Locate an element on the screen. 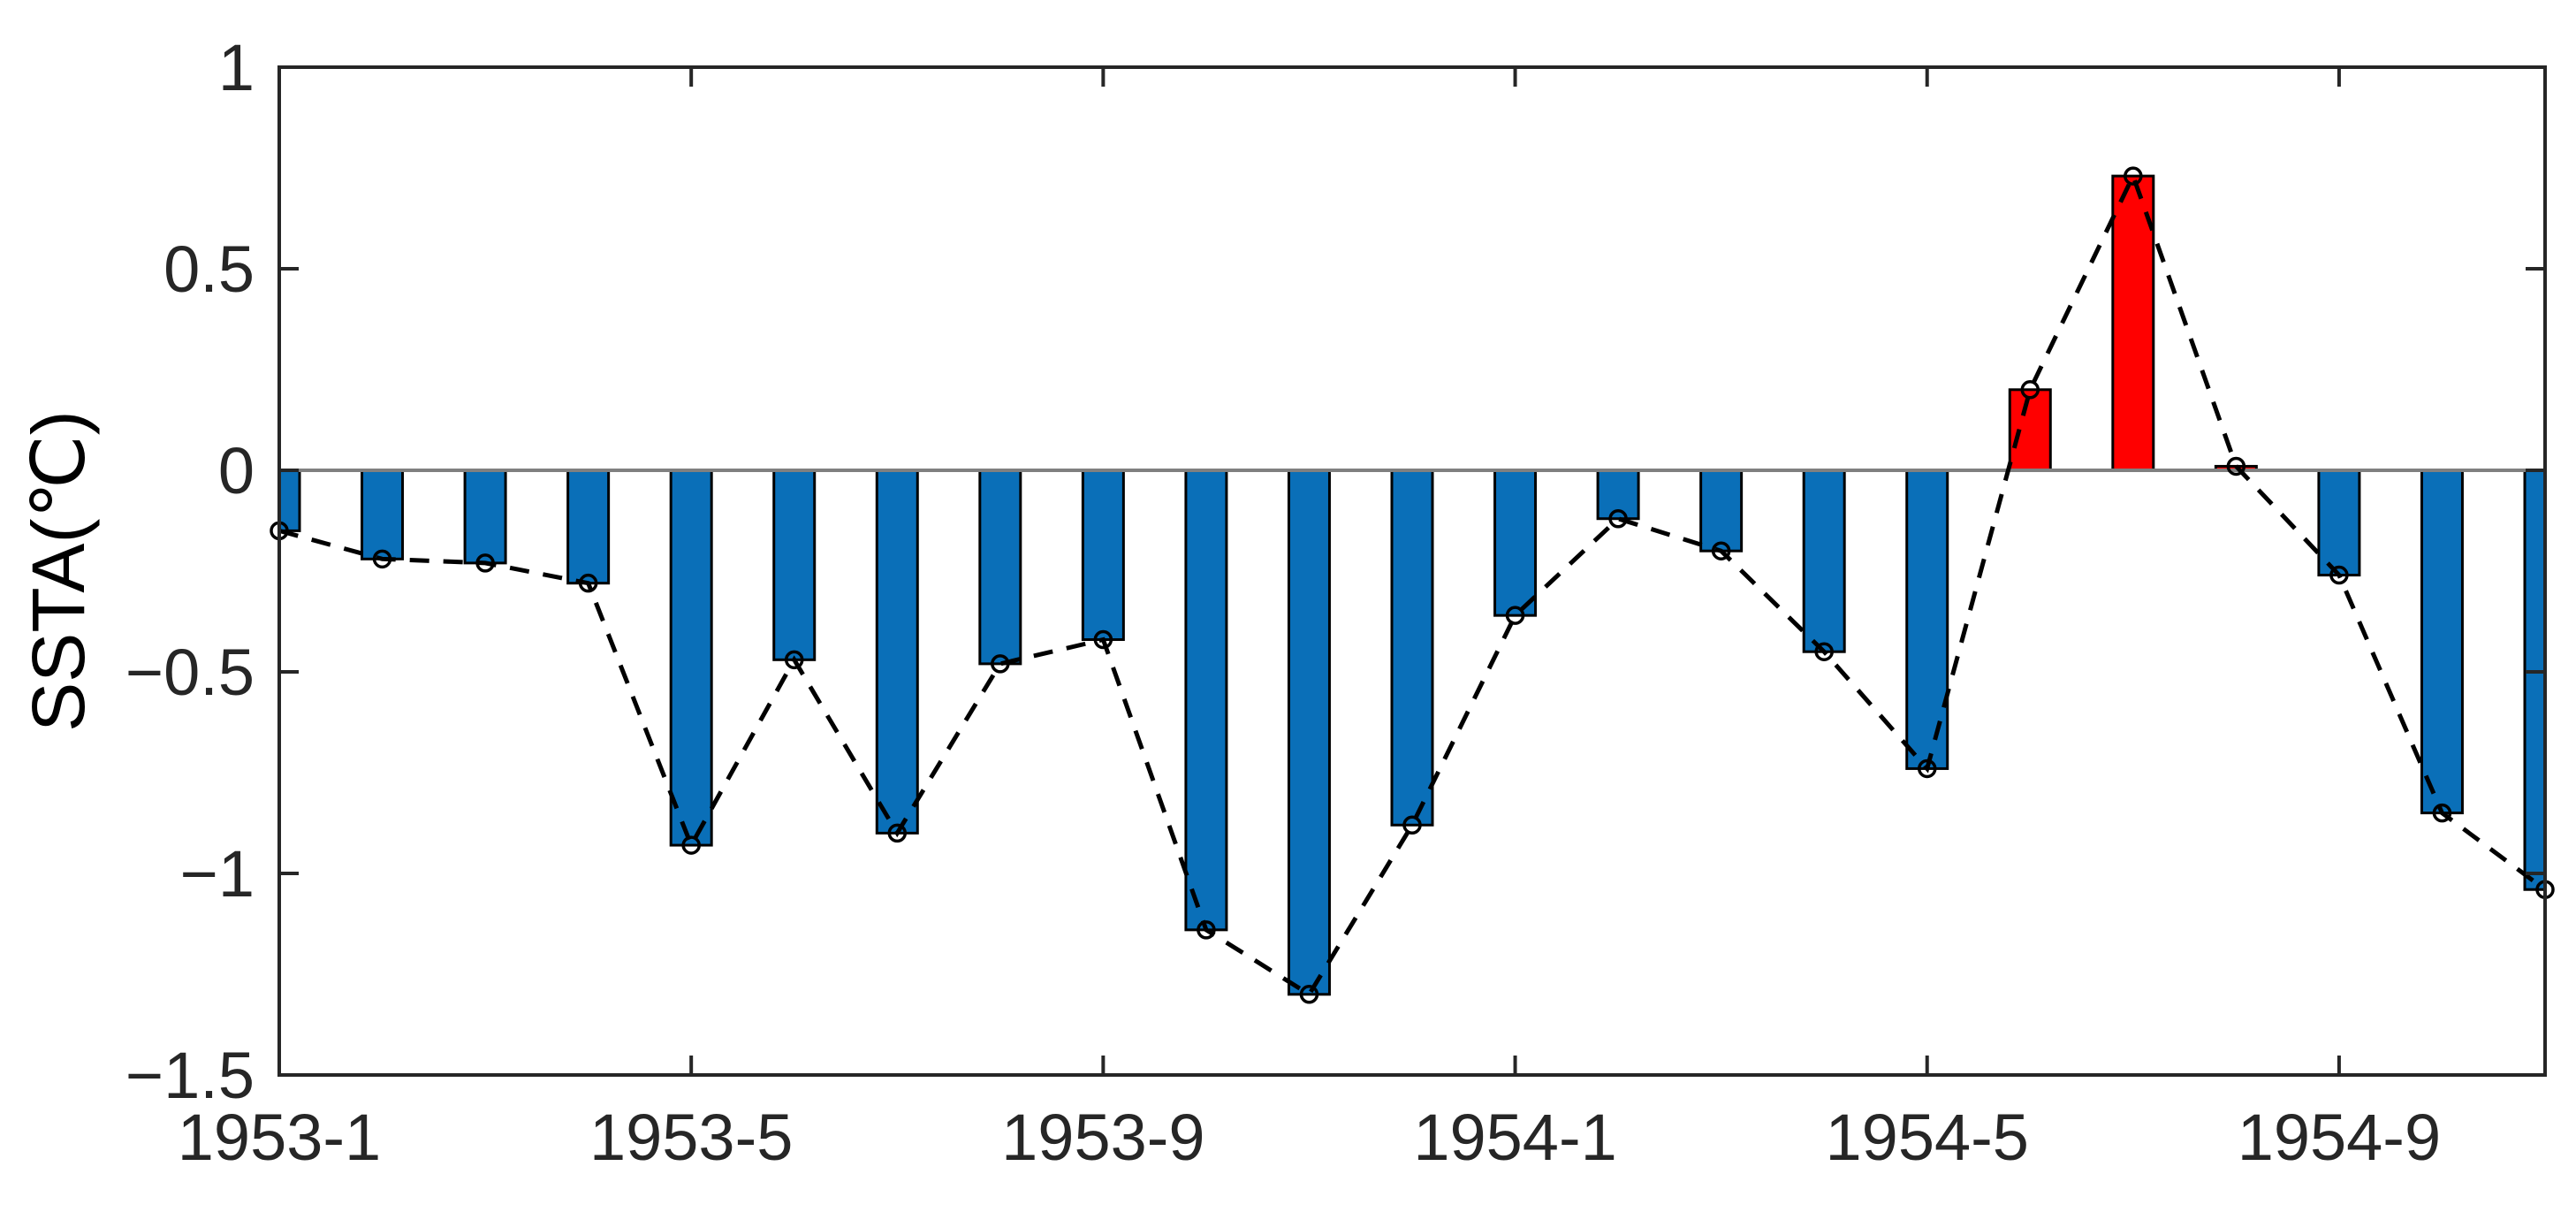 The image size is (2576, 1212). y-tick-label: −0.5 is located at coordinates (190, 672).